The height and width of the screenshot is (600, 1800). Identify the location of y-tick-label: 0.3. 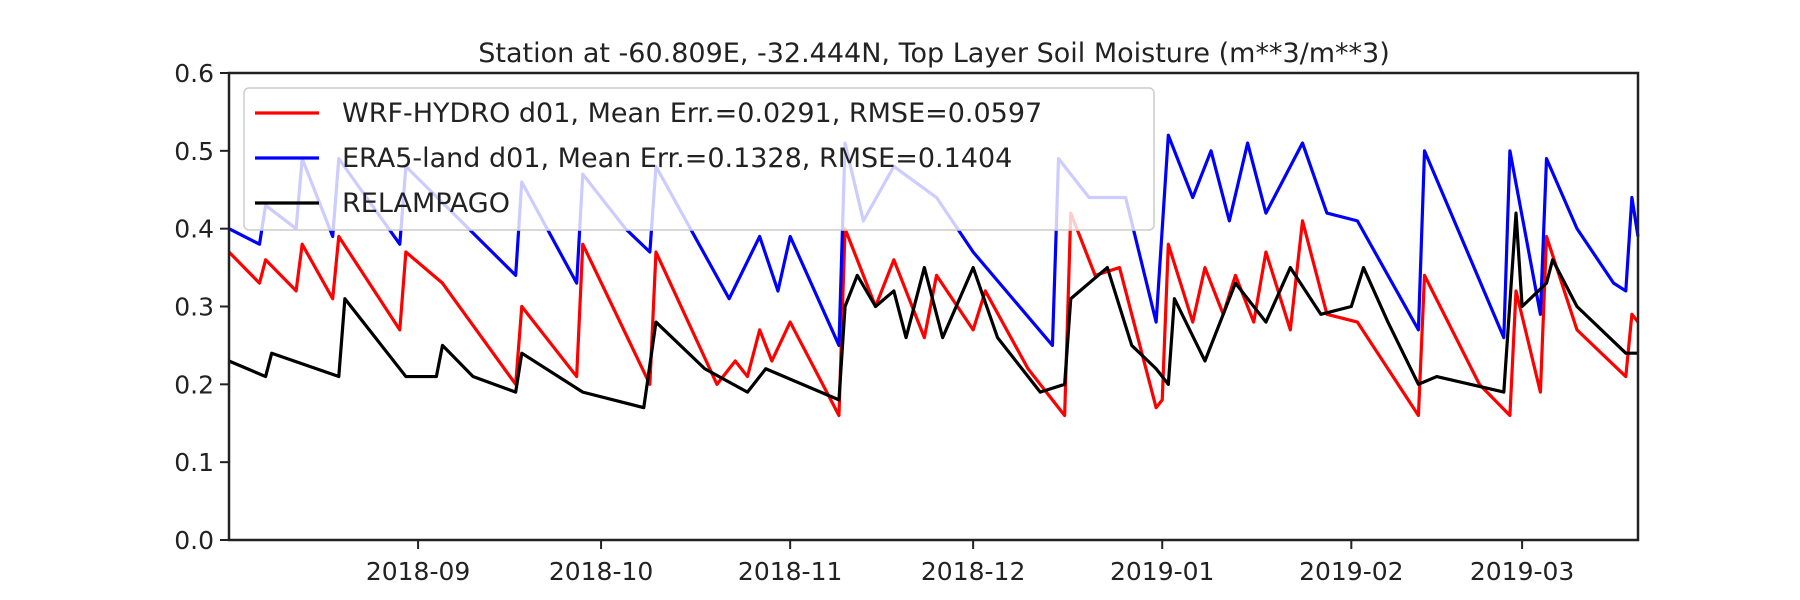
(194, 307).